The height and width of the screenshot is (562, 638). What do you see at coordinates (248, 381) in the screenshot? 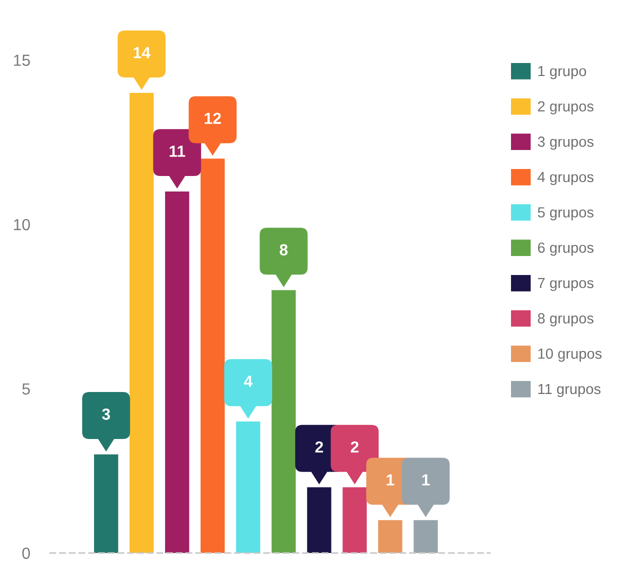
I see `data-label: 4` at bounding box center [248, 381].